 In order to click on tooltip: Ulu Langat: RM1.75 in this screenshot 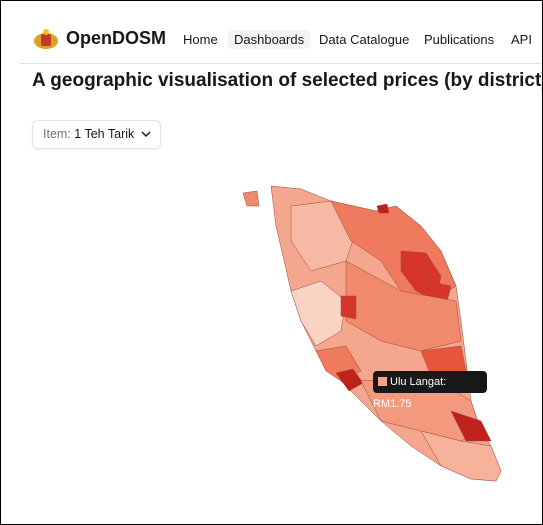, I will do `click(430, 390)`.